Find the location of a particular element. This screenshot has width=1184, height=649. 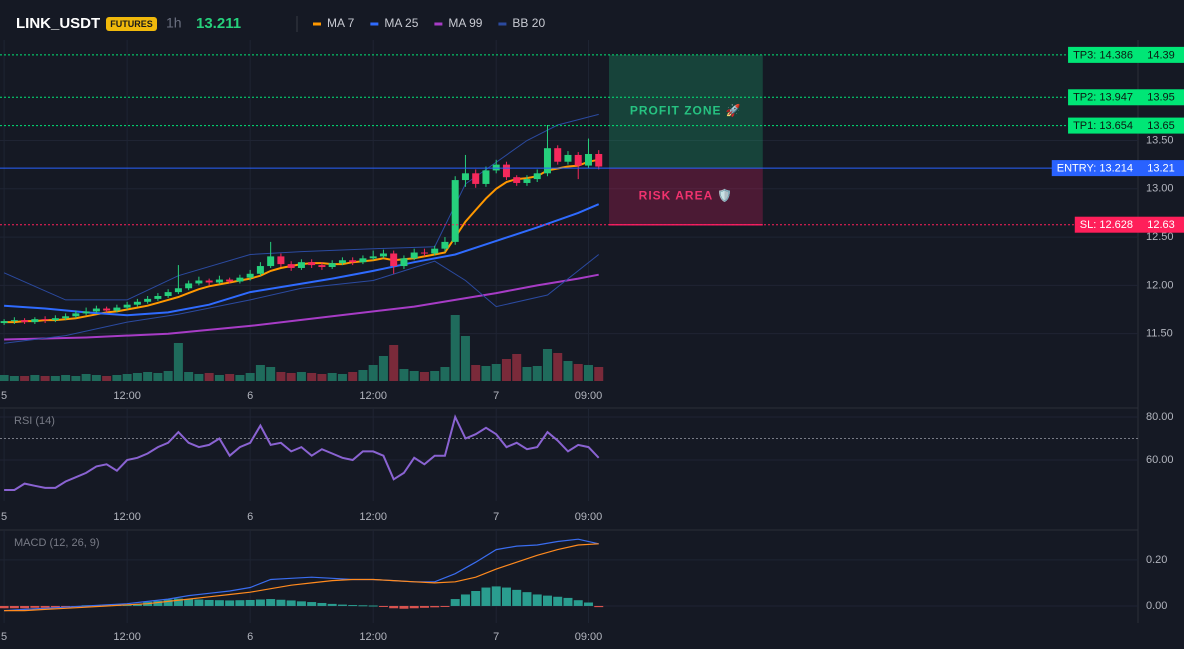

level-label: TP2: 13.947 is located at coordinates (1103, 98).